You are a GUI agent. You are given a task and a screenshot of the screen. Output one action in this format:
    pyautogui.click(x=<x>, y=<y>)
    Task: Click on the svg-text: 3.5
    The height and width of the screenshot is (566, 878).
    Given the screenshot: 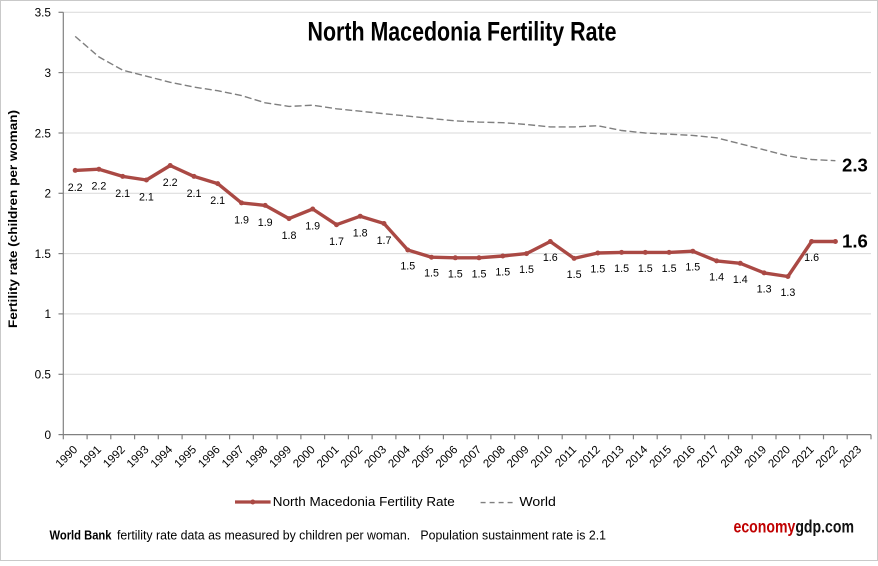 What is the action you would take?
    pyautogui.click(x=43, y=13)
    